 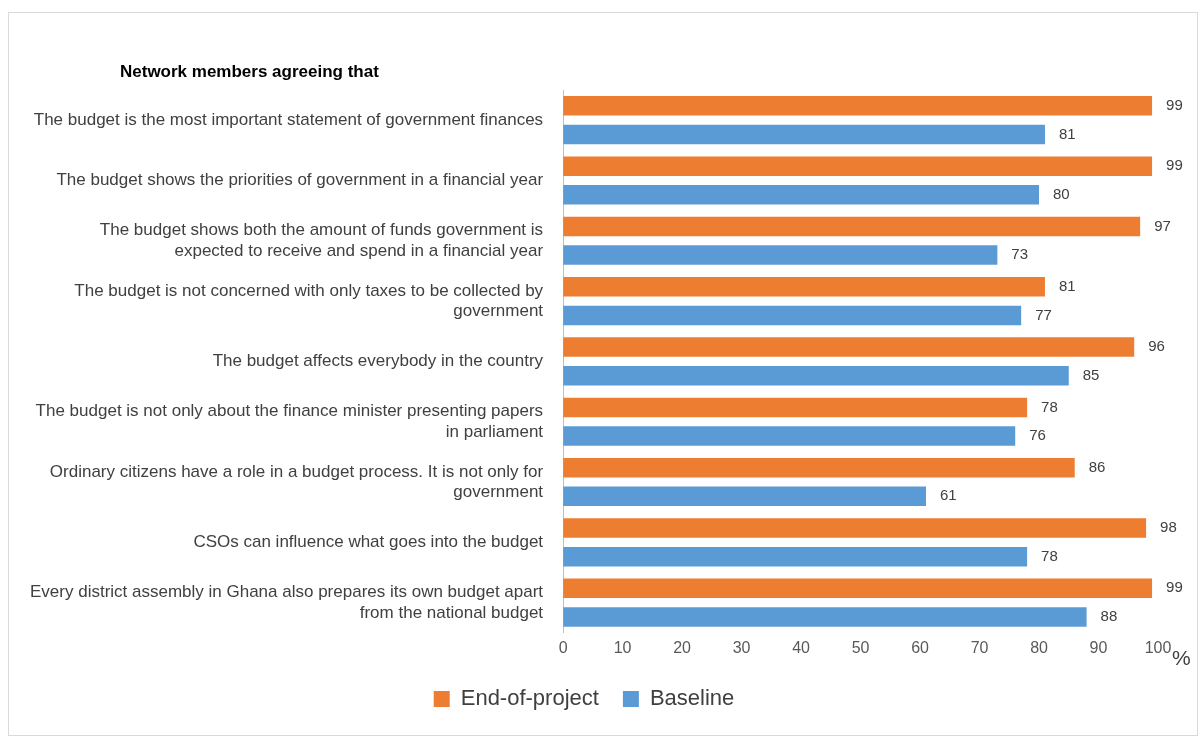 What do you see at coordinates (622, 647) in the screenshot?
I see `x-tick-label: 10` at bounding box center [622, 647].